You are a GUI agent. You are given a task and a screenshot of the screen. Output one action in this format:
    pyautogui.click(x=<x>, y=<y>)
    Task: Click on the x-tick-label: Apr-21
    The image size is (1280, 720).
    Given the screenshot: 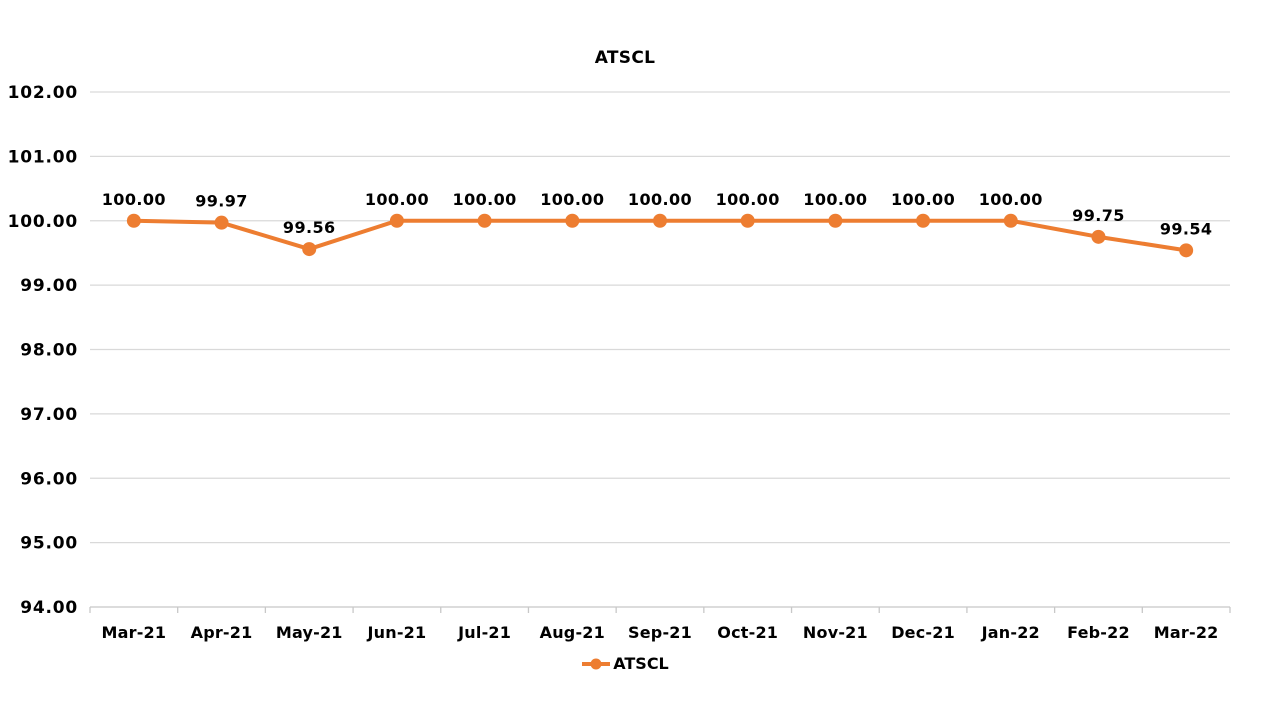 What is the action you would take?
    pyautogui.click(x=222, y=632)
    